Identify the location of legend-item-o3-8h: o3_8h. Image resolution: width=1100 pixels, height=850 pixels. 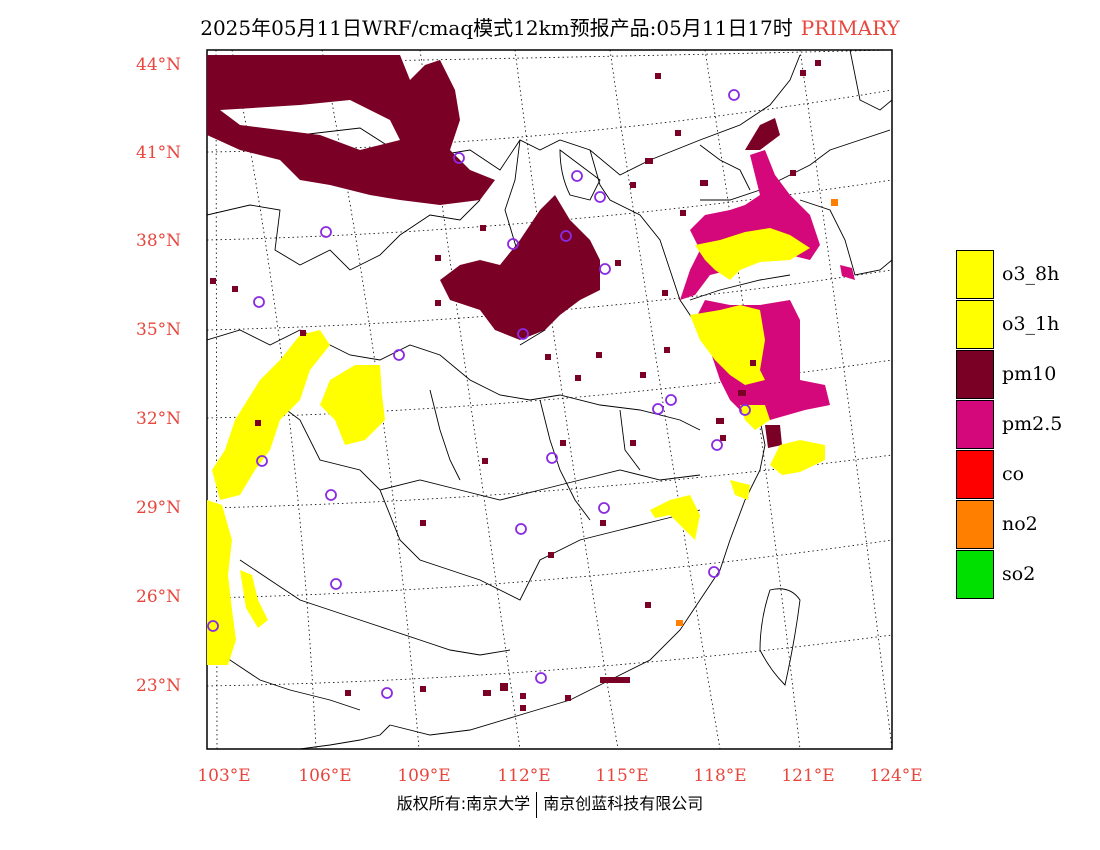
(1009, 274).